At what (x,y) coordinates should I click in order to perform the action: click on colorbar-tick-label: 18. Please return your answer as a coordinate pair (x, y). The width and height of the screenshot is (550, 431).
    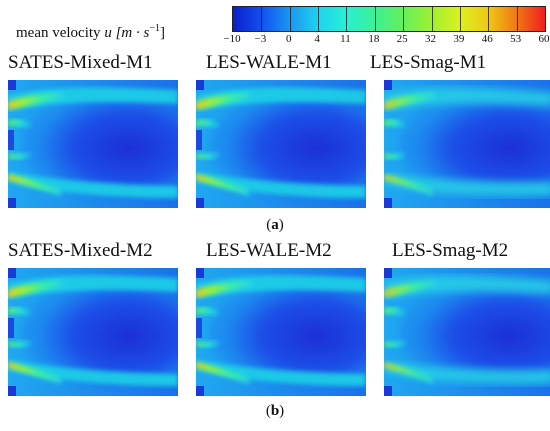
    Looking at the image, I should click on (374, 39).